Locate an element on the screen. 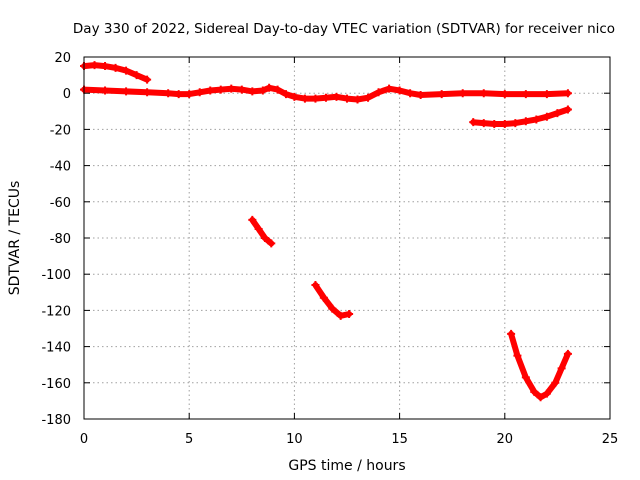 Image resolution: width=640 pixels, height=480 pixels. y-tick-label: 20 is located at coordinates (62, 58).